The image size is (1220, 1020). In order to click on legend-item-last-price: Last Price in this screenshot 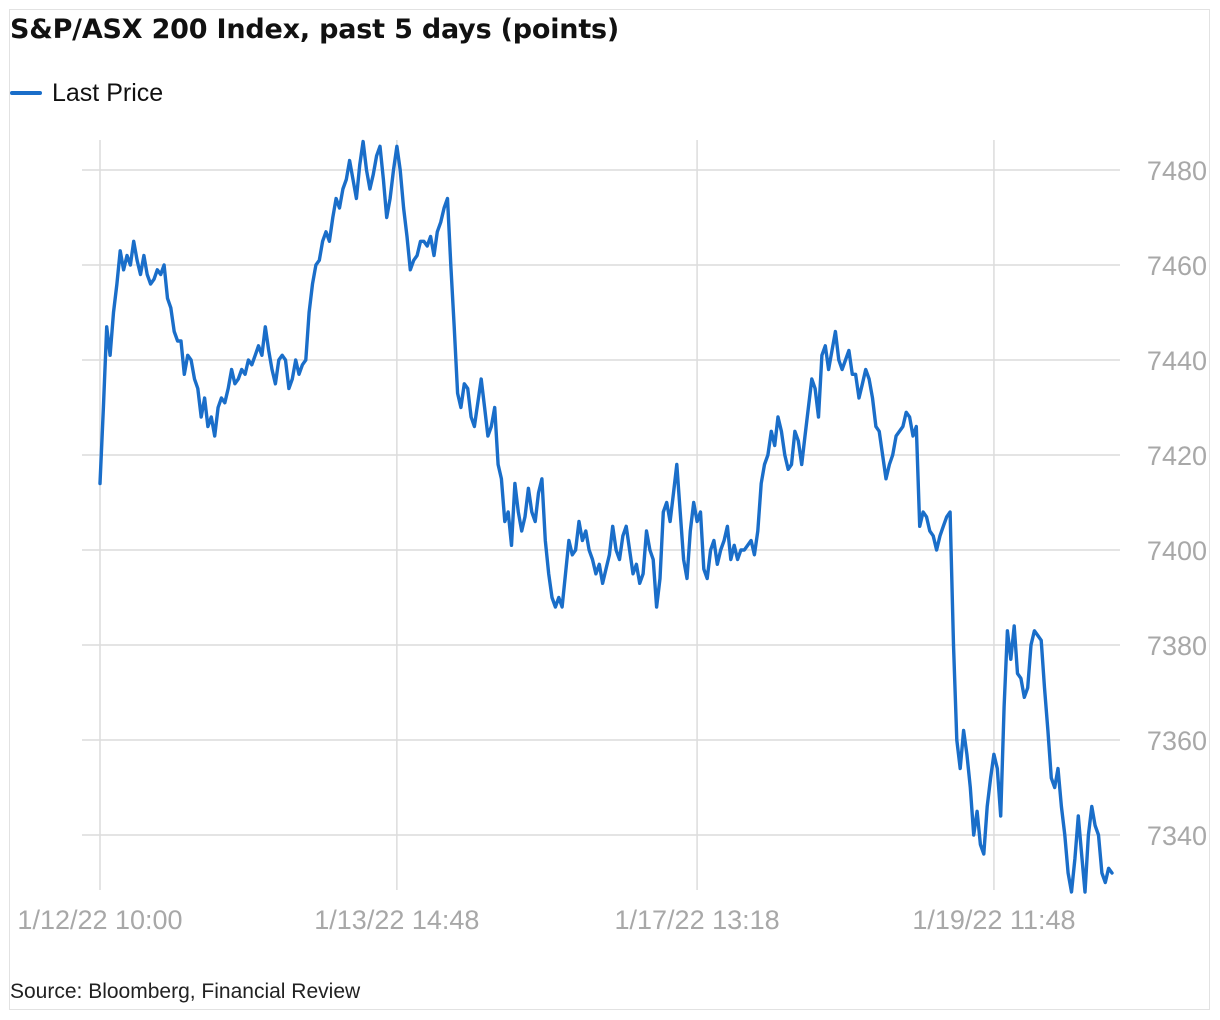, I will do `click(108, 92)`.